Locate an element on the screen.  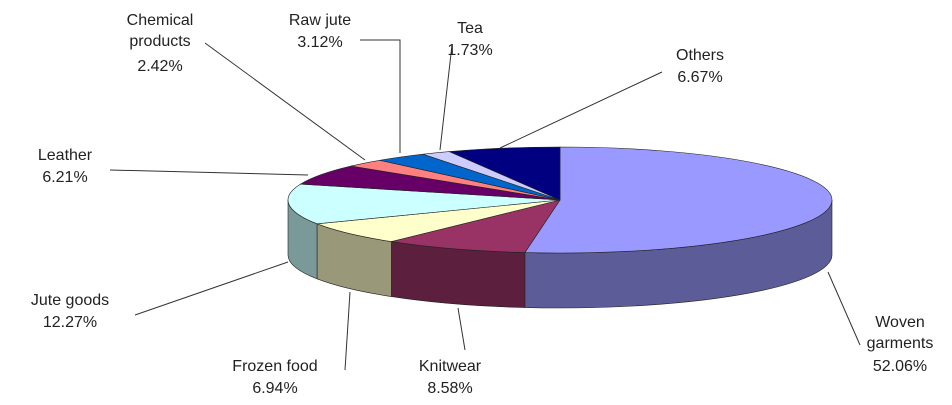
slice-value-label: 2.42% is located at coordinates (160, 66).